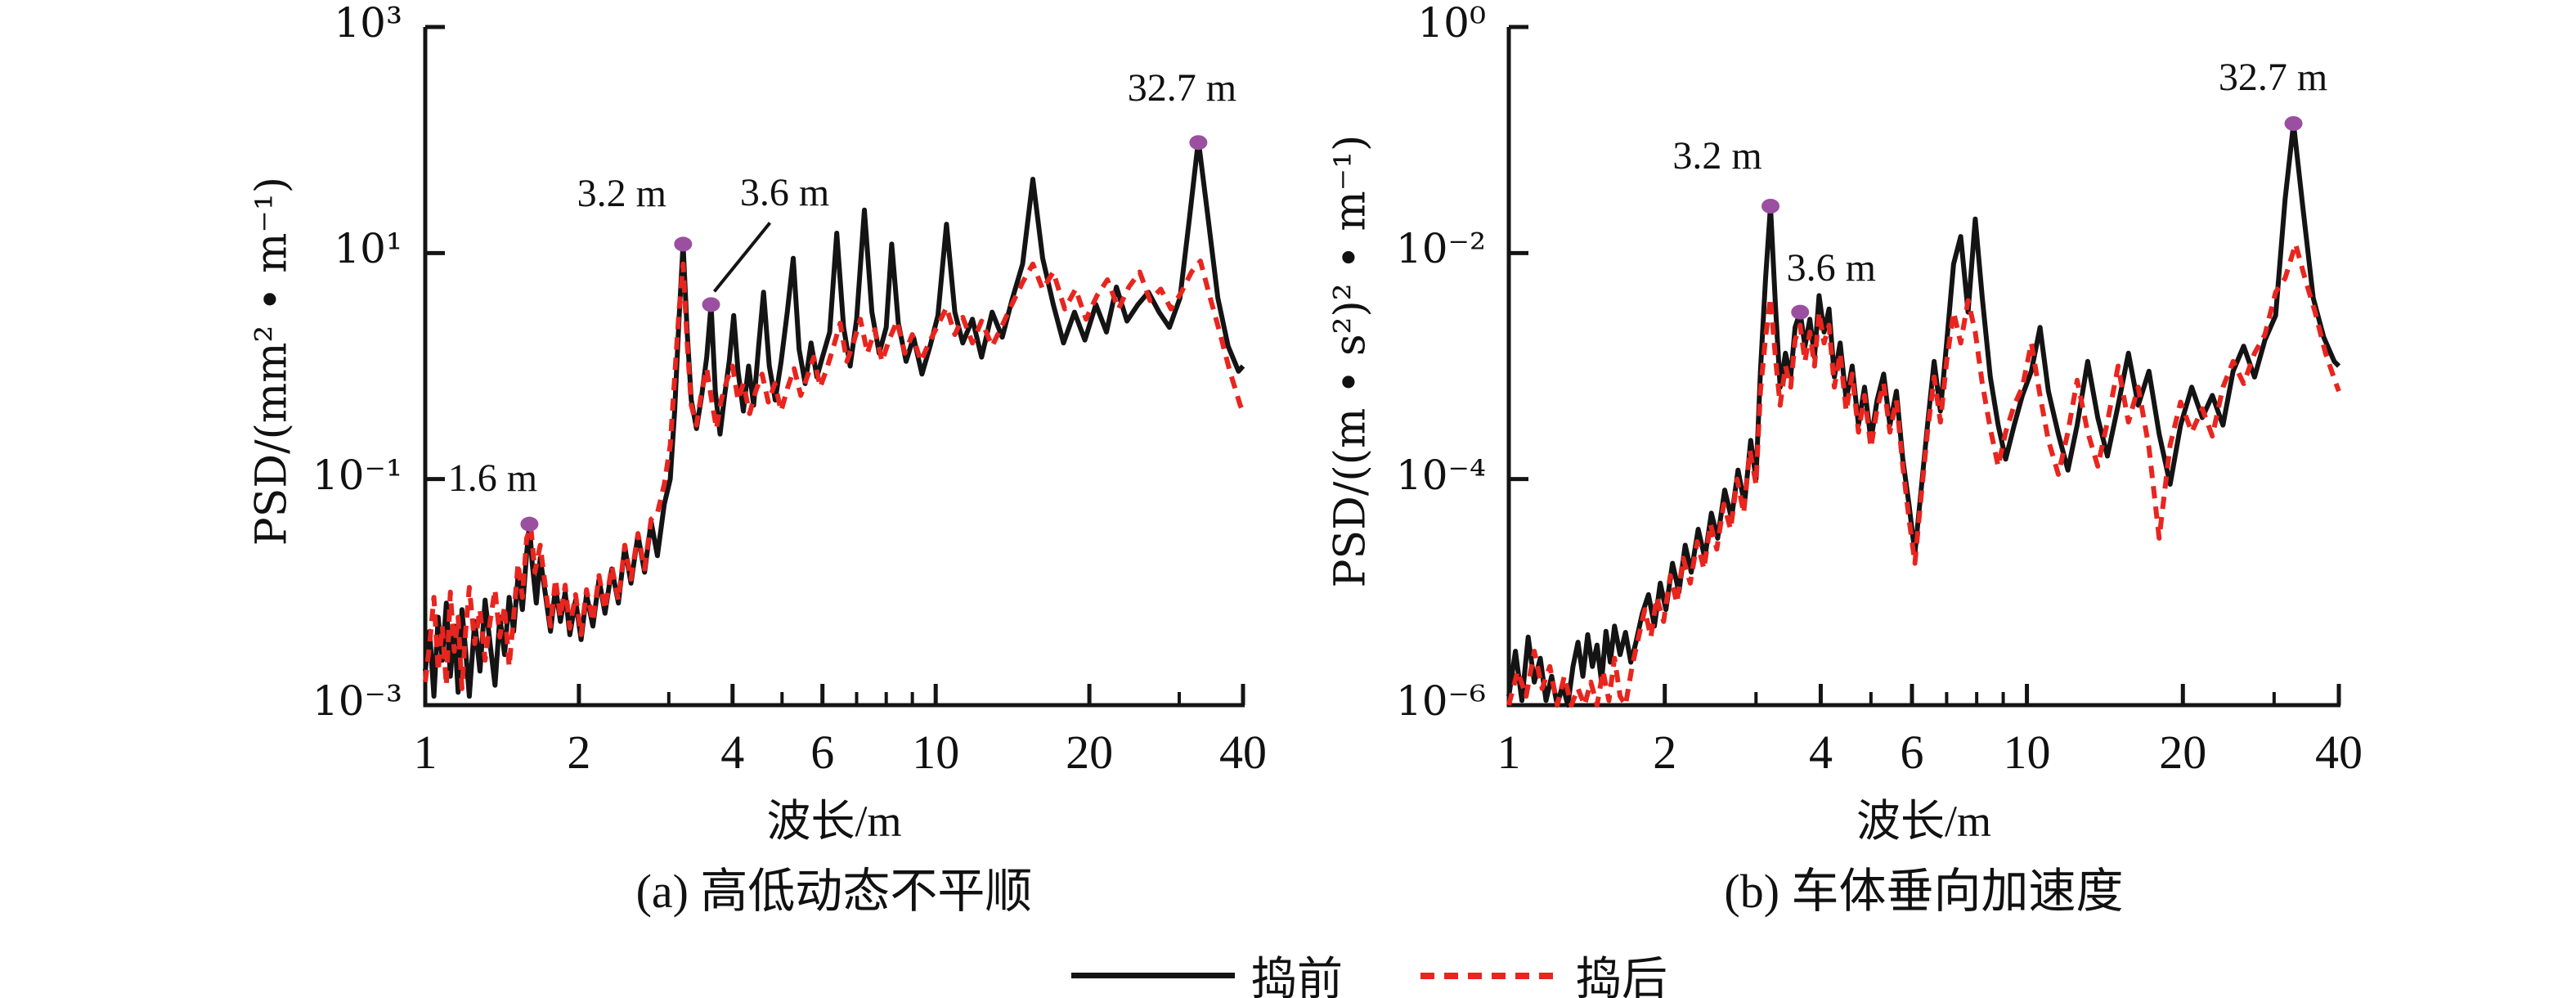 The height and width of the screenshot is (998, 2576). What do you see at coordinates (1153, 975) in the screenshot?
I see `legend-line-before` at bounding box center [1153, 975].